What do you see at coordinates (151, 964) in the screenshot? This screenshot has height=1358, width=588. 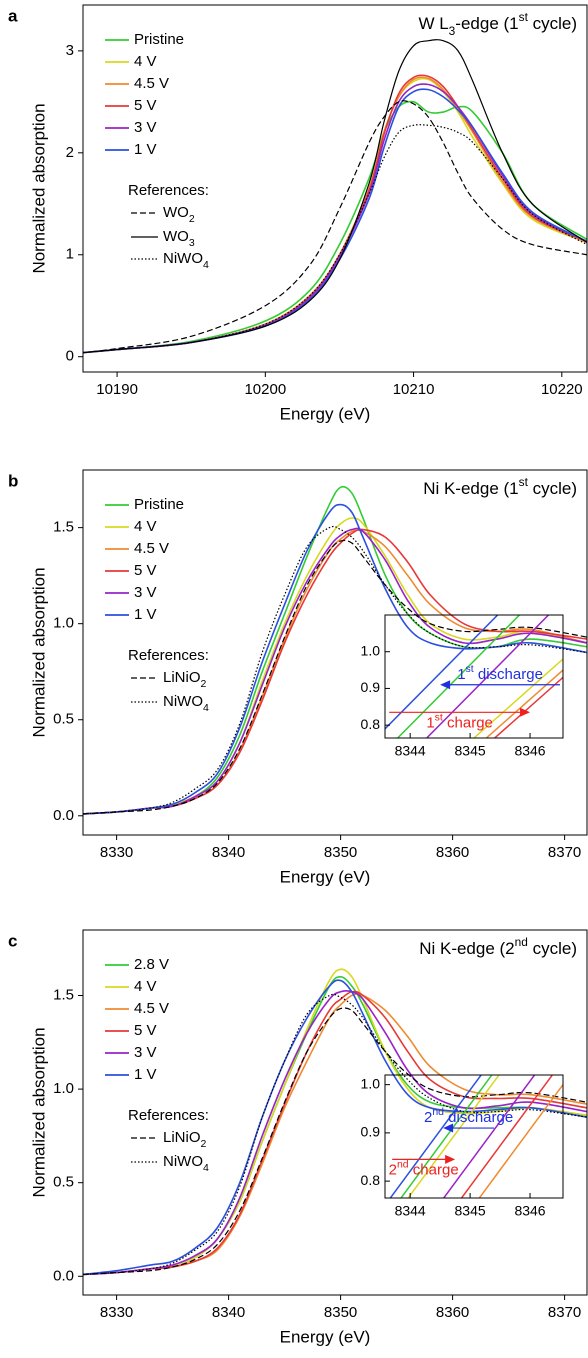 I see `legend-label: 2.8 V` at bounding box center [151, 964].